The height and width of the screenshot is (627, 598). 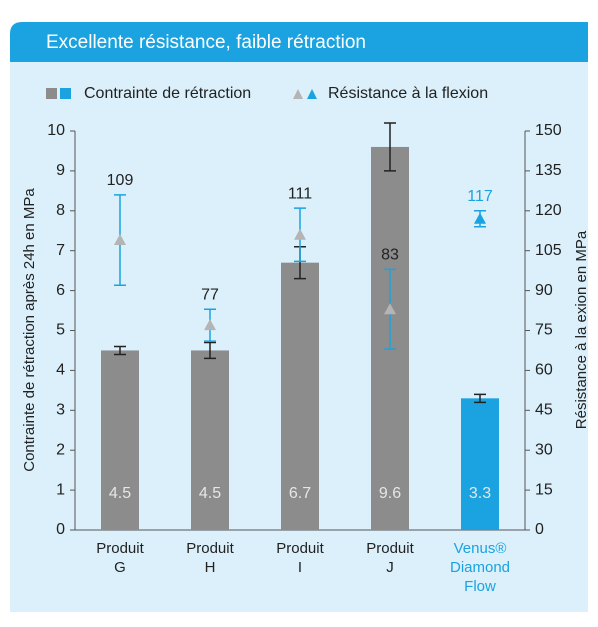 I want to click on x-tick-label: Flow, so click(x=480, y=586).